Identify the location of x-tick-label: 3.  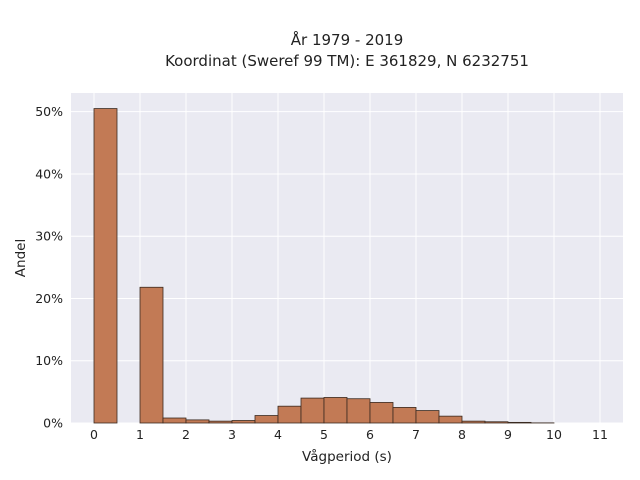
(232, 434).